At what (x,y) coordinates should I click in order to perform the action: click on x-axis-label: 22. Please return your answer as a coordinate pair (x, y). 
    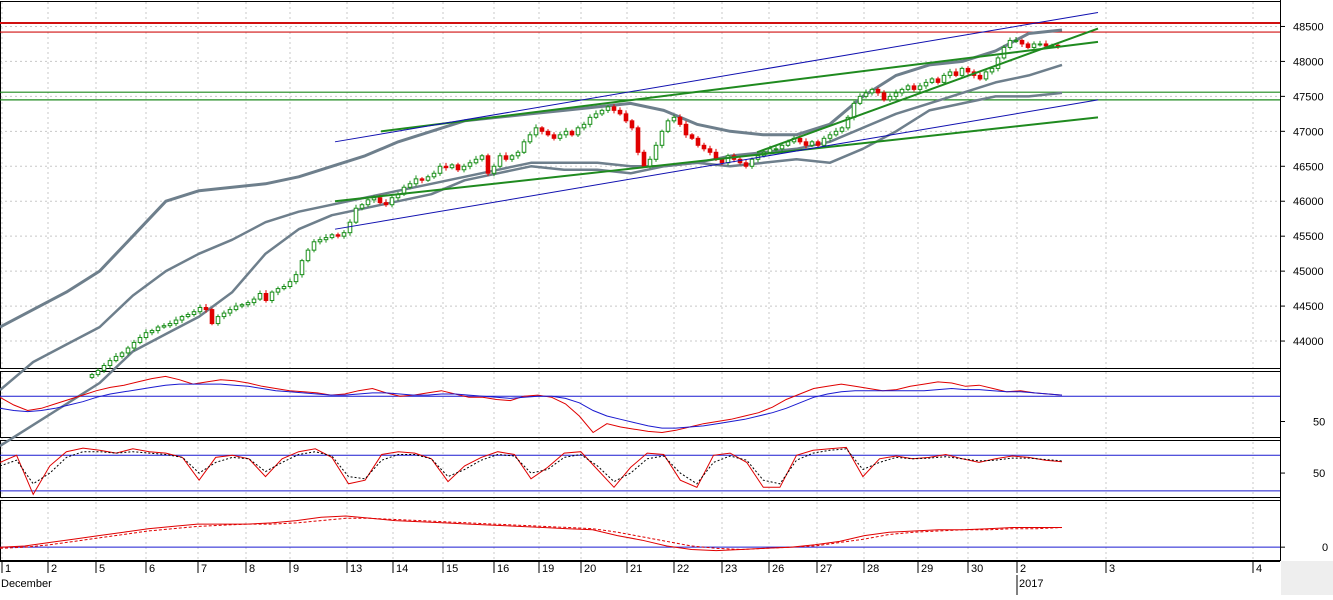
    Looking at the image, I should click on (683, 569).